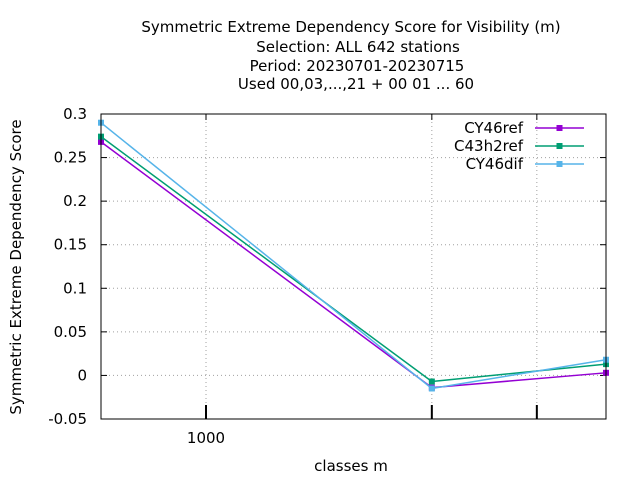  Describe the element at coordinates (70, 158) in the screenshot. I see `y-tick-label: 0.25` at that location.